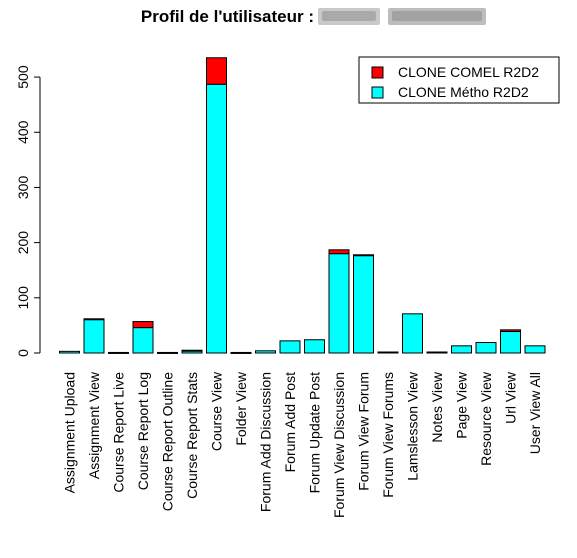 The height and width of the screenshot is (558, 577). What do you see at coordinates (339, 445) in the screenshot?
I see `category-label: Forum View Discussion` at bounding box center [339, 445].